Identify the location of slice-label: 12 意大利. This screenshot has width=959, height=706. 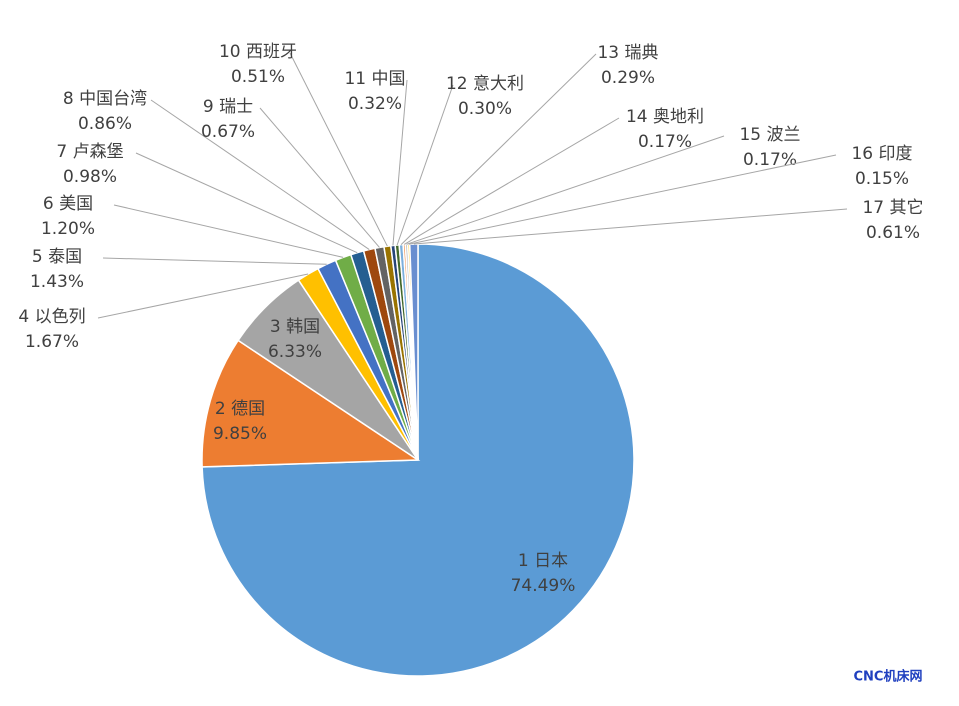
(485, 84).